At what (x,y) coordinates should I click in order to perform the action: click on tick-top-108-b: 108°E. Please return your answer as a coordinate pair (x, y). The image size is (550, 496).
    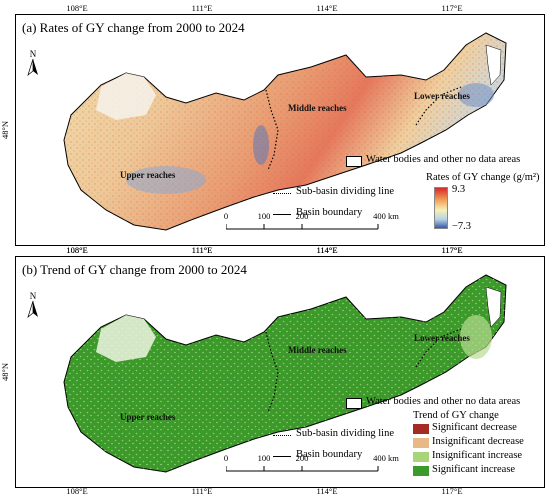
    Looking at the image, I should click on (77, 250).